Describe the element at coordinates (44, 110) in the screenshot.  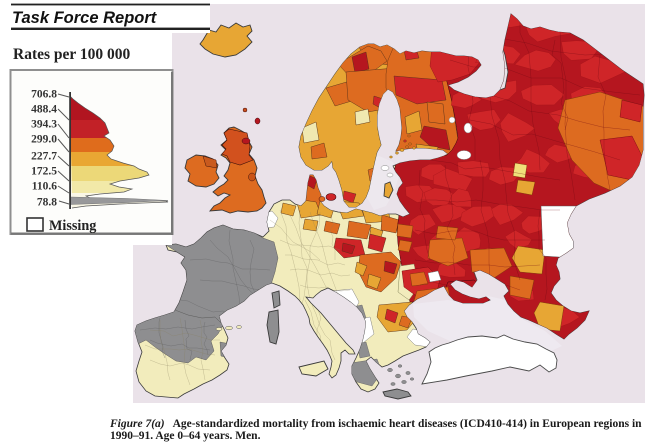
I see `svg-text: 488.4` at that location.